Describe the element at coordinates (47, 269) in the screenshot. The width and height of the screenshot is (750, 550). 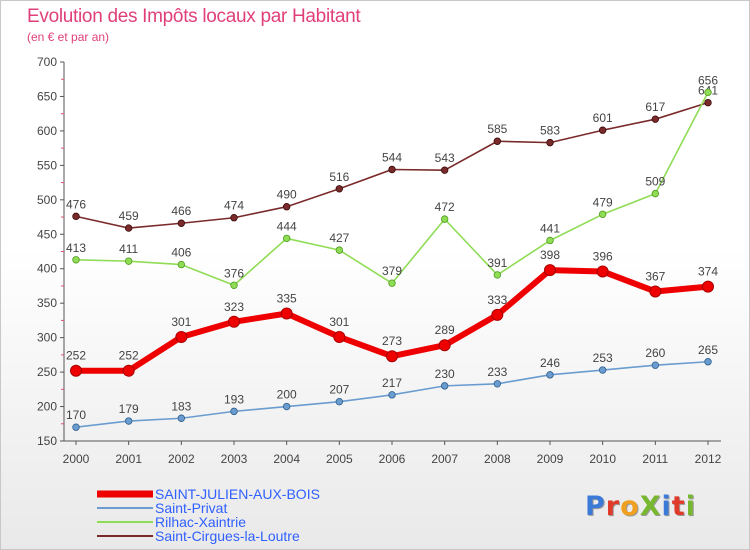
I see `y-tick-label: 400` at that location.